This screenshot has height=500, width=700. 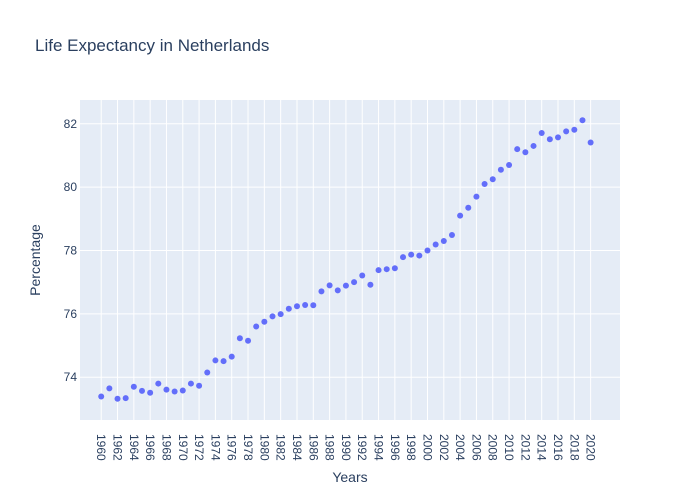 What do you see at coordinates (379, 447) in the screenshot?
I see `x-tick-label: 1994` at bounding box center [379, 447].